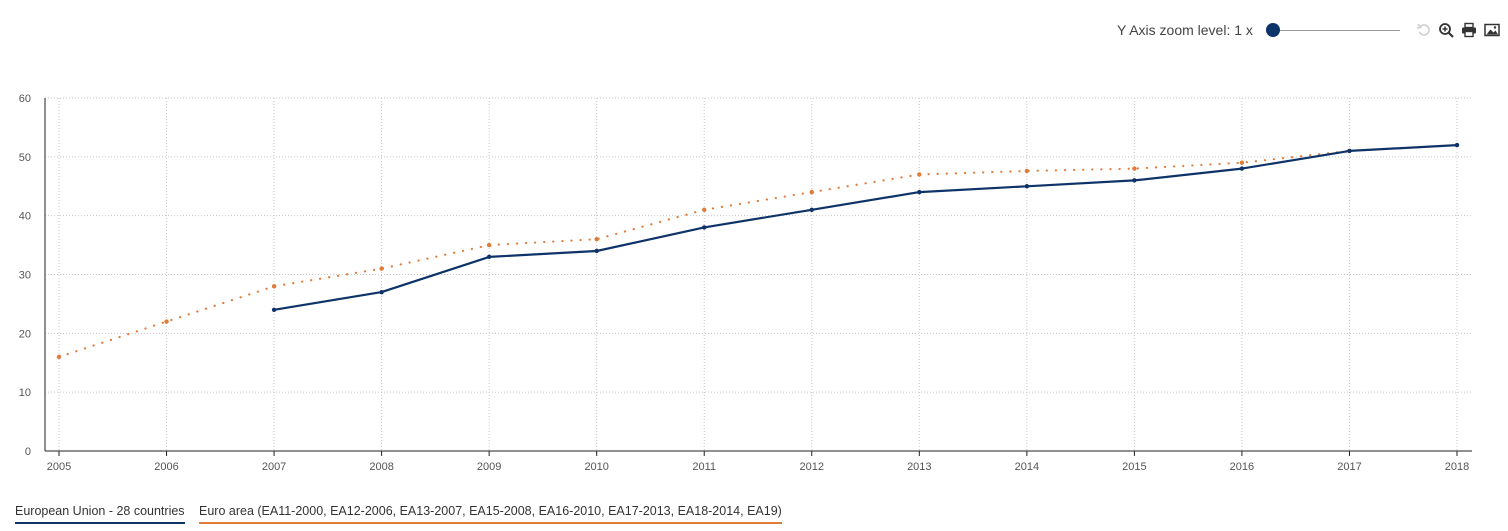 Image resolution: width=1508 pixels, height=531 pixels. What do you see at coordinates (1446, 30) in the screenshot?
I see `zoom-in-icon` at bounding box center [1446, 30].